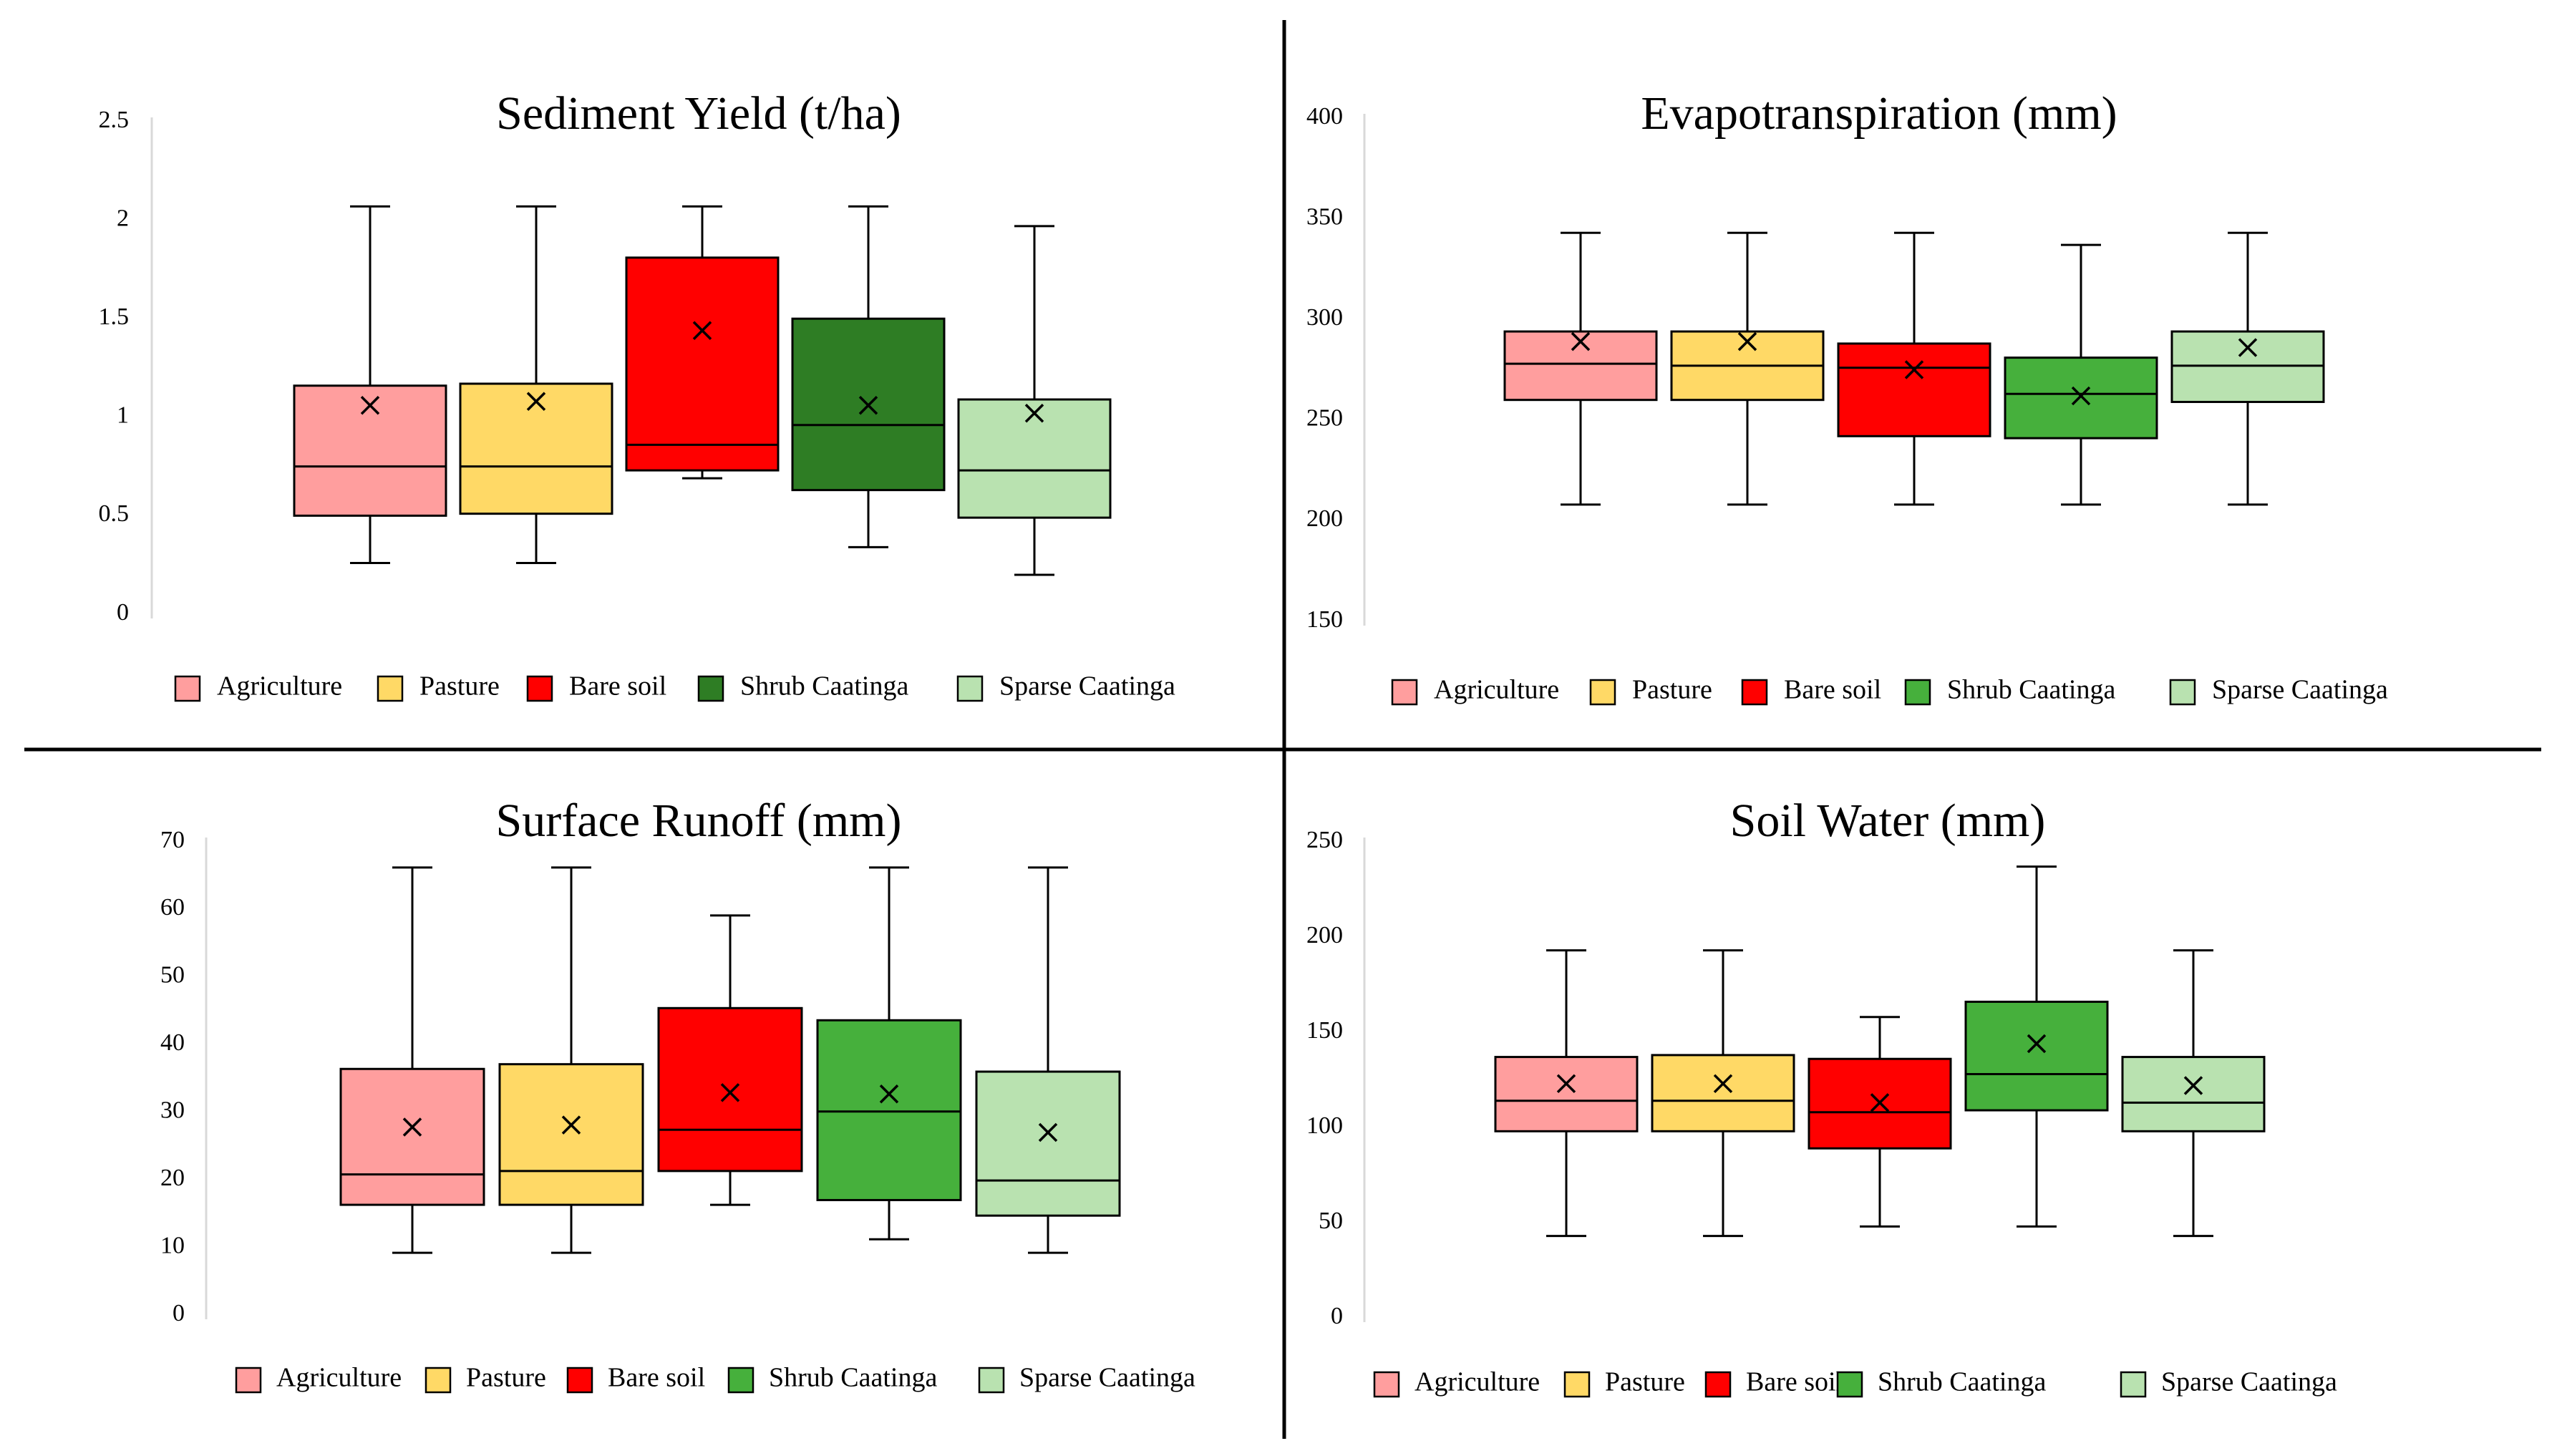  I want to click on panel-title: Sediment Yield (t/ha), so click(699, 113).